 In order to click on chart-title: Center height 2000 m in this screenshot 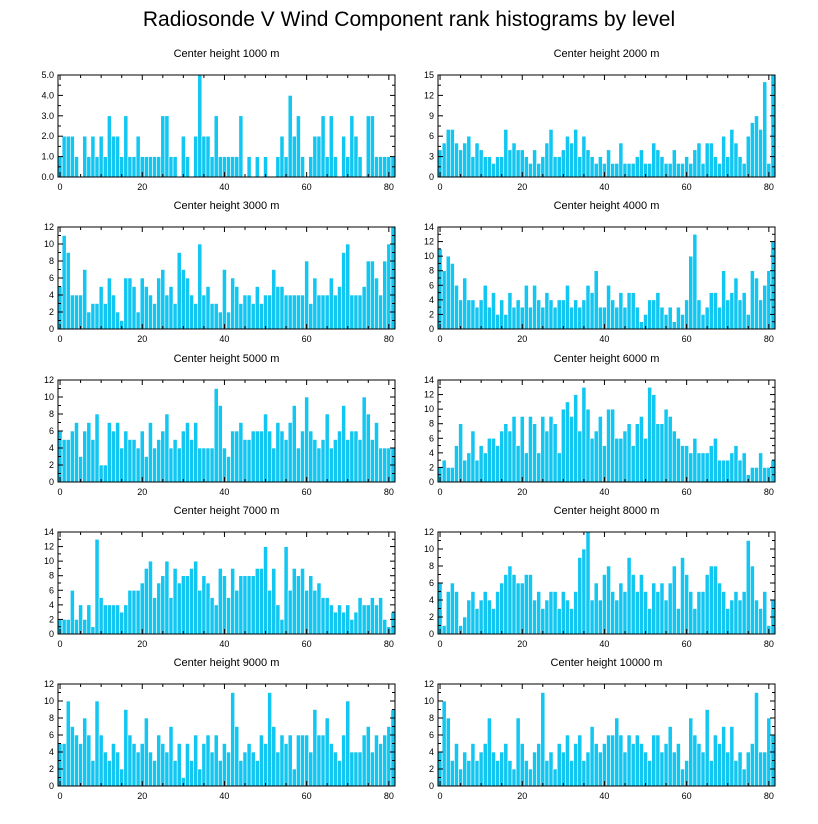, I will do `click(607, 54)`.